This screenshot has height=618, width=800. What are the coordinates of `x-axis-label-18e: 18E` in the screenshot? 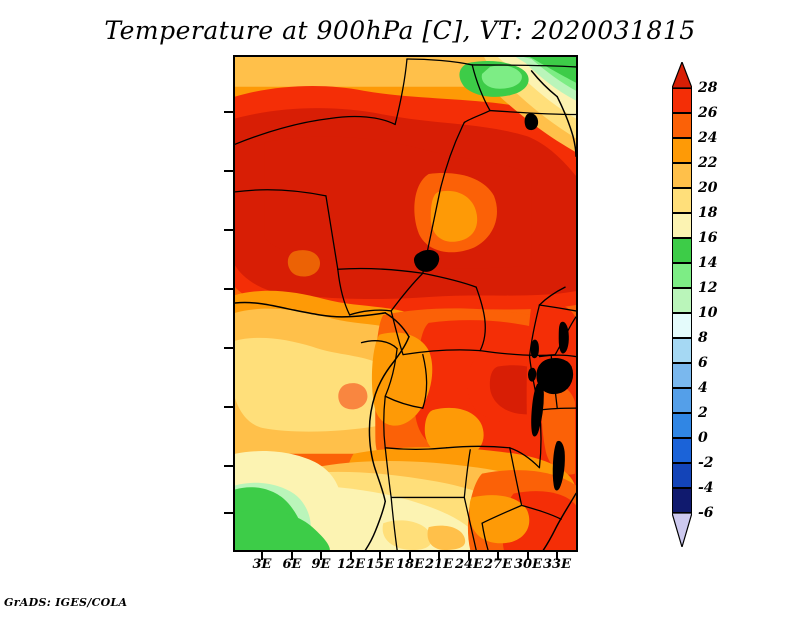 It's located at (410, 564).